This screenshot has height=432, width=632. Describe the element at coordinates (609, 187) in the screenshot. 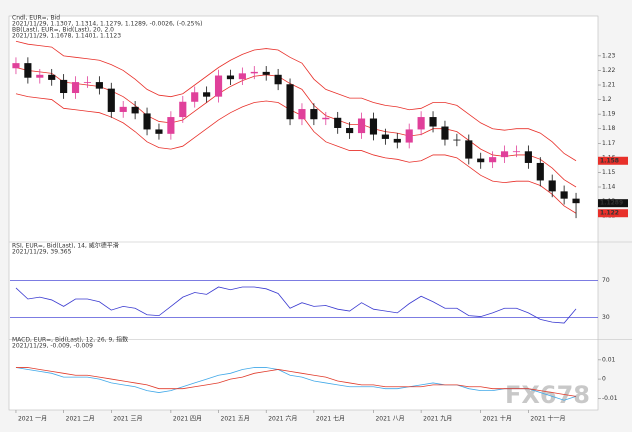

I see `y-tick-label: 1.14` at that location.